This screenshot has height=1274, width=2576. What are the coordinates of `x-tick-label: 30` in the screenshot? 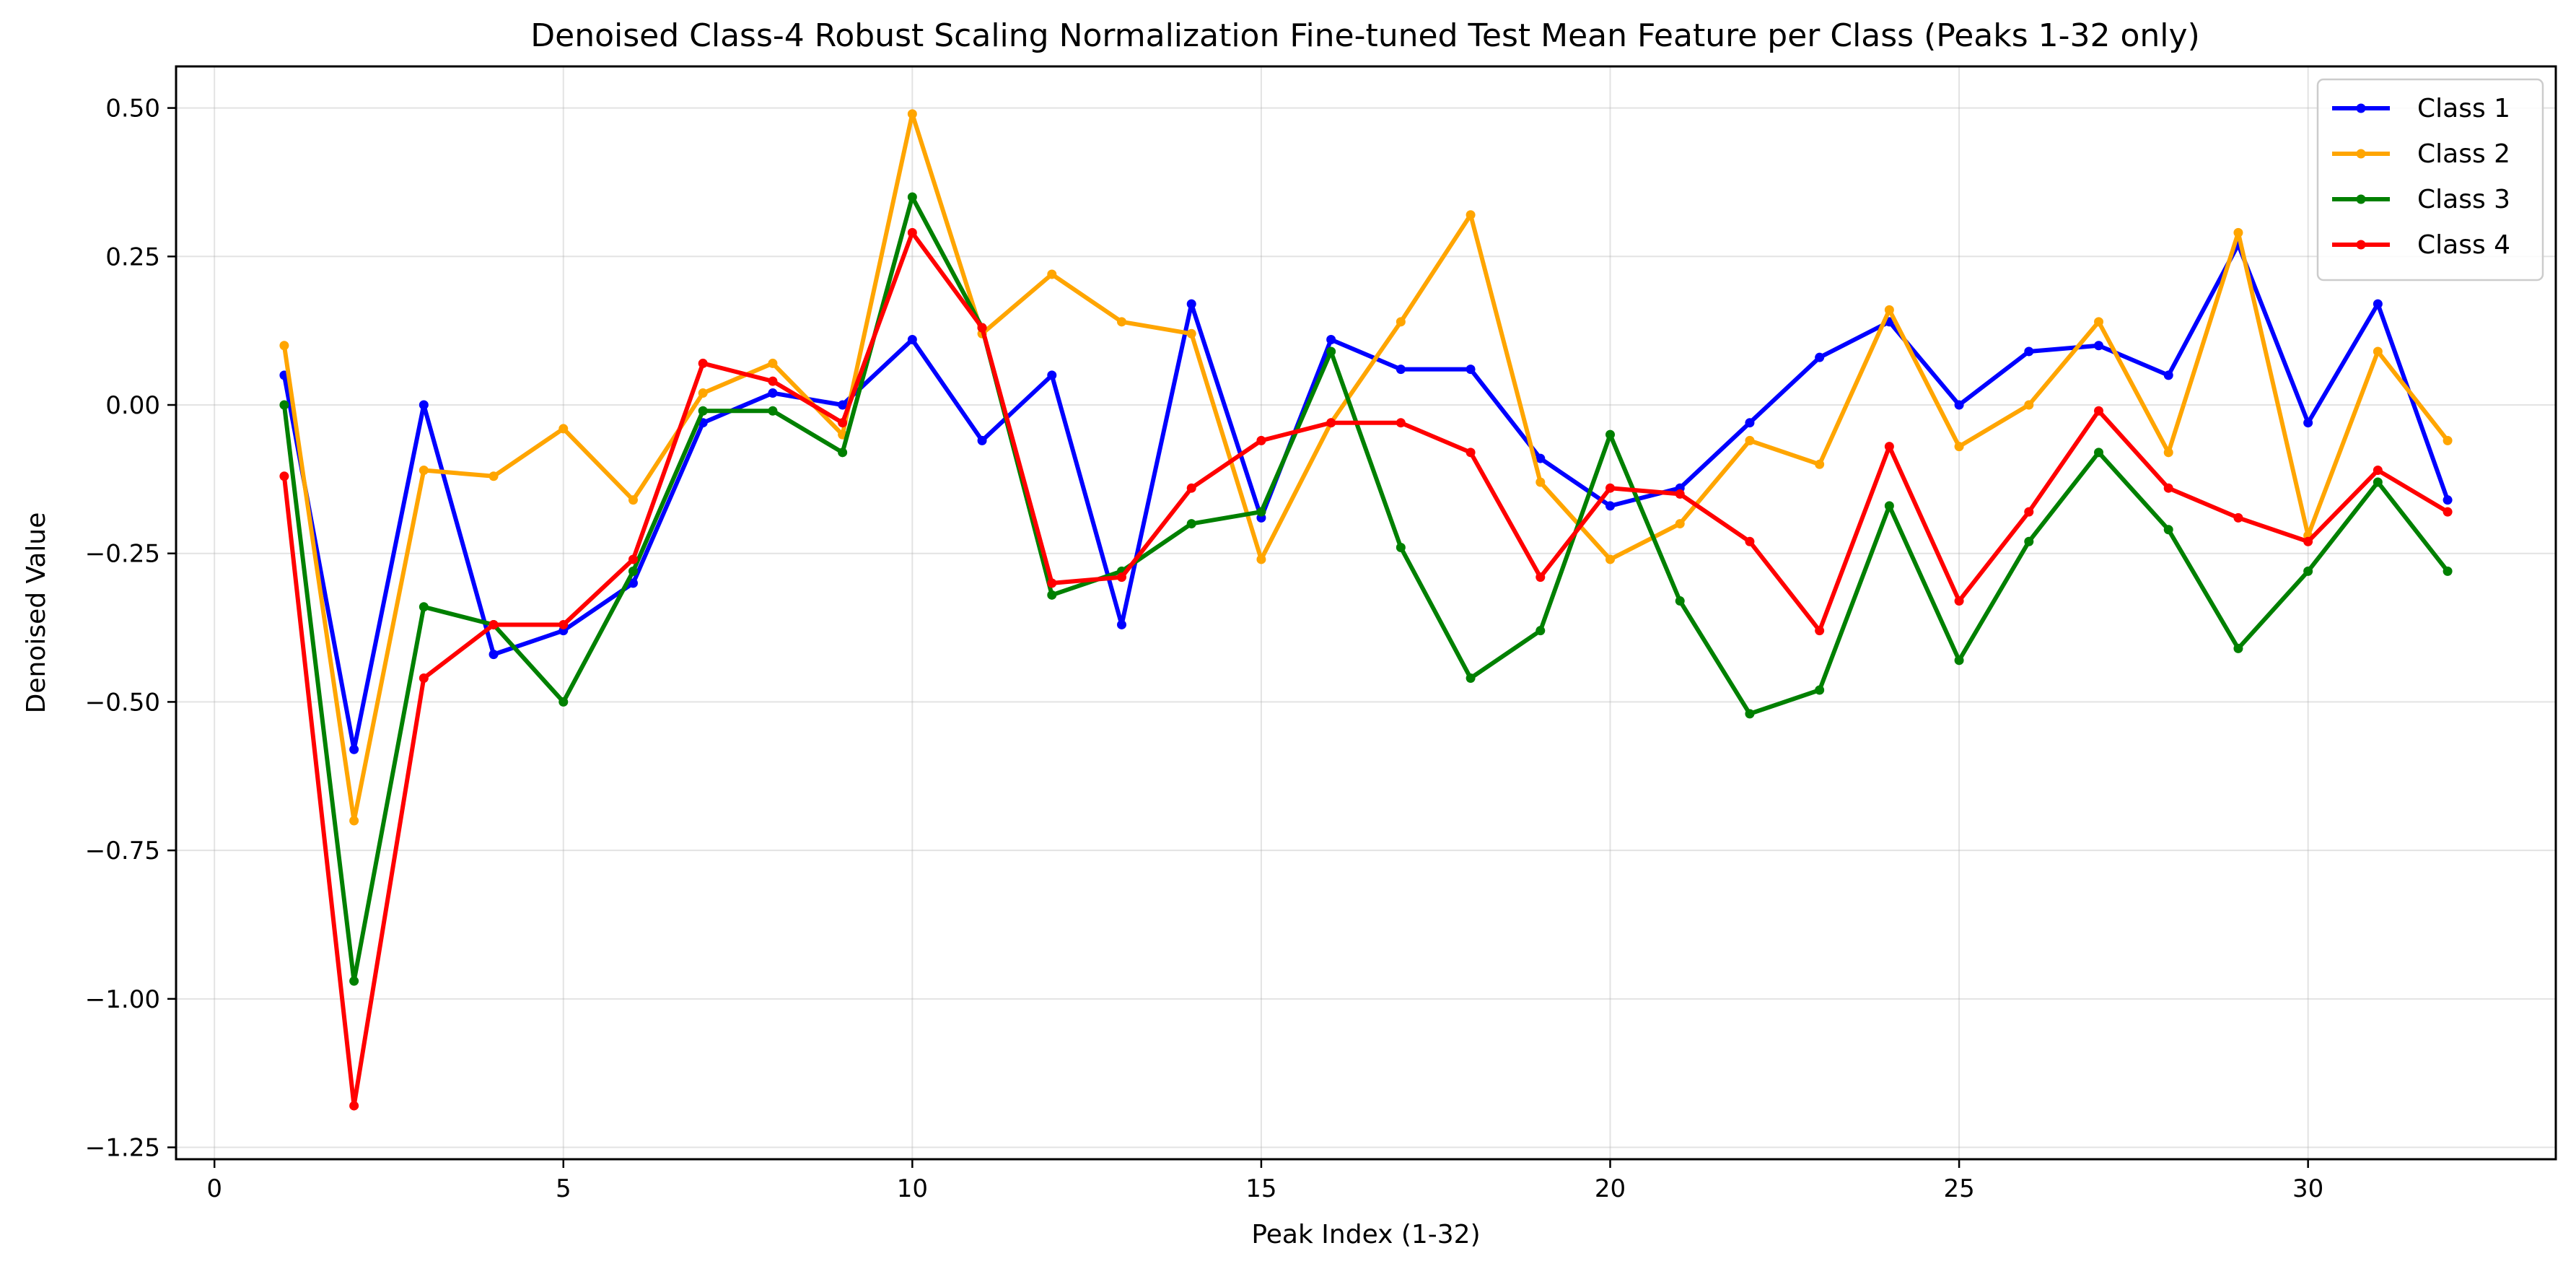 It's located at (2307, 1189).